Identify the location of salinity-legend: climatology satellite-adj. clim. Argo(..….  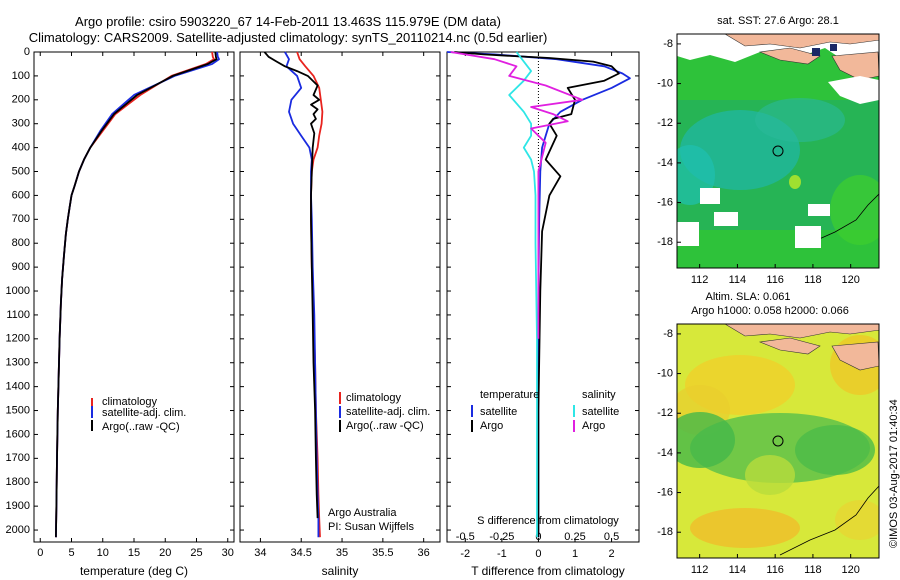
(384, 412).